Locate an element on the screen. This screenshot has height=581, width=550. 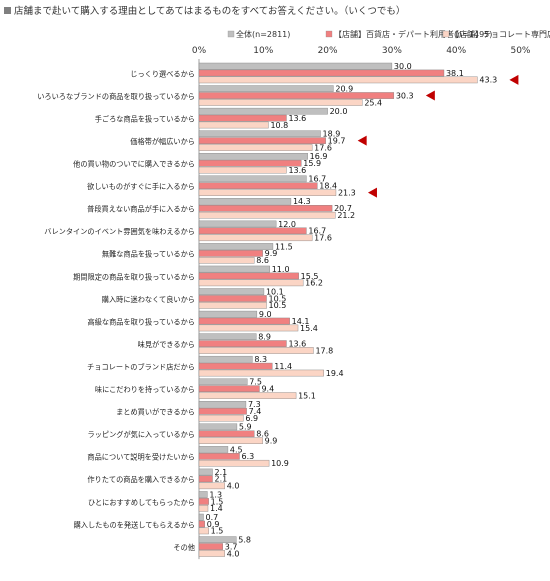
value-label: 9.9 is located at coordinates (271, 441).